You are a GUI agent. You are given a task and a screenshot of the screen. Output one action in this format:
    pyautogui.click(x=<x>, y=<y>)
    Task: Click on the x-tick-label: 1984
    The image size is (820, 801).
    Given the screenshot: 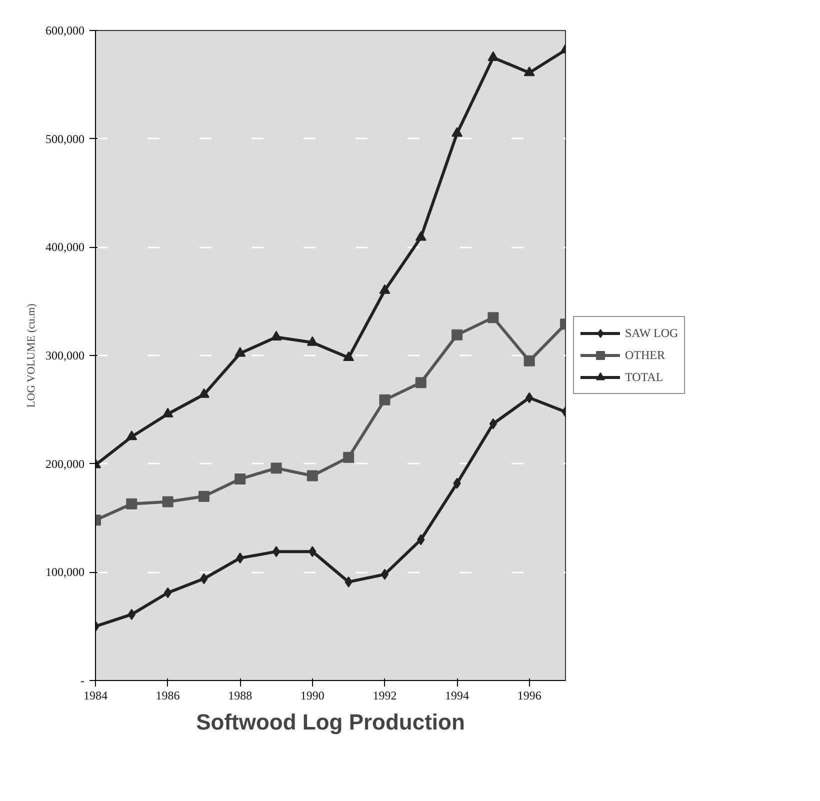 What is the action you would take?
    pyautogui.click(x=96, y=695)
    